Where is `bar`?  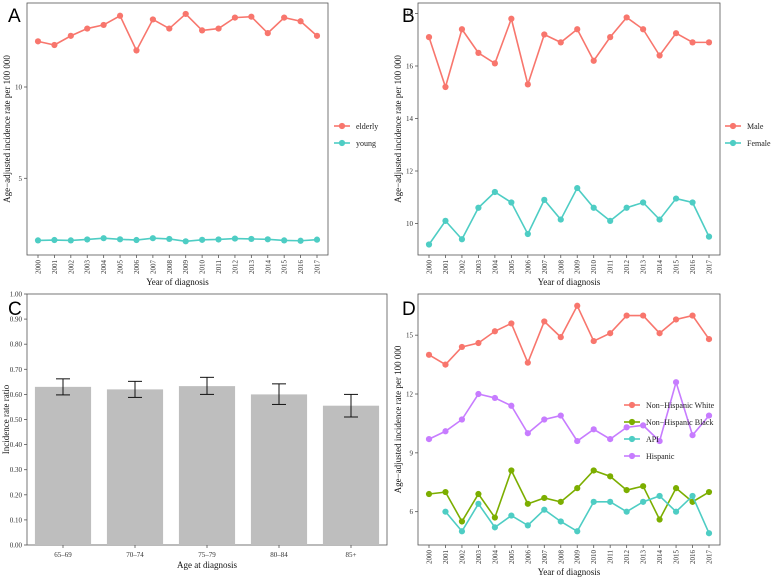
bar is located at coordinates (207, 465).